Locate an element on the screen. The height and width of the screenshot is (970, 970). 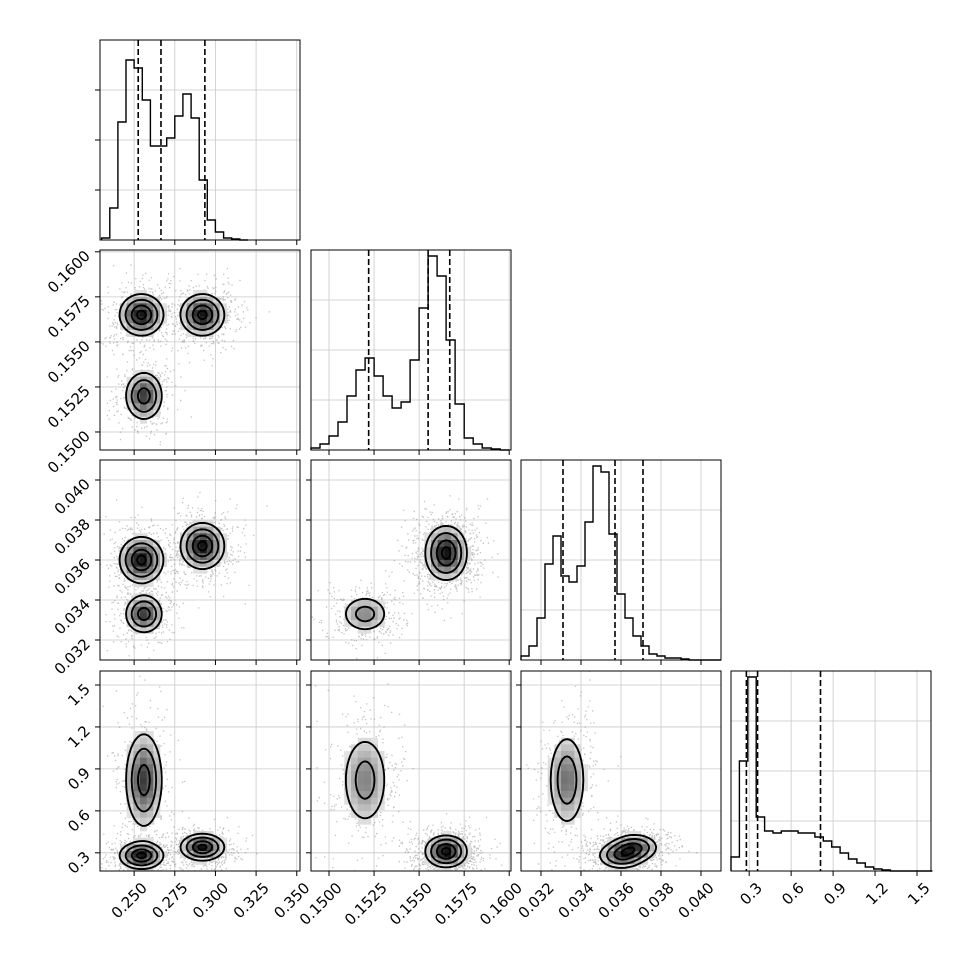
y-tick-label-2-0: 0.032 is located at coordinates (72, 656).